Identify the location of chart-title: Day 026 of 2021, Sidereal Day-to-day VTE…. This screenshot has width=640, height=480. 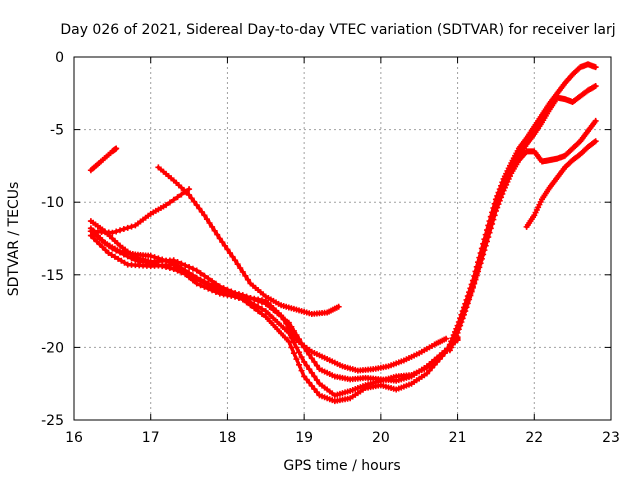
(337, 30).